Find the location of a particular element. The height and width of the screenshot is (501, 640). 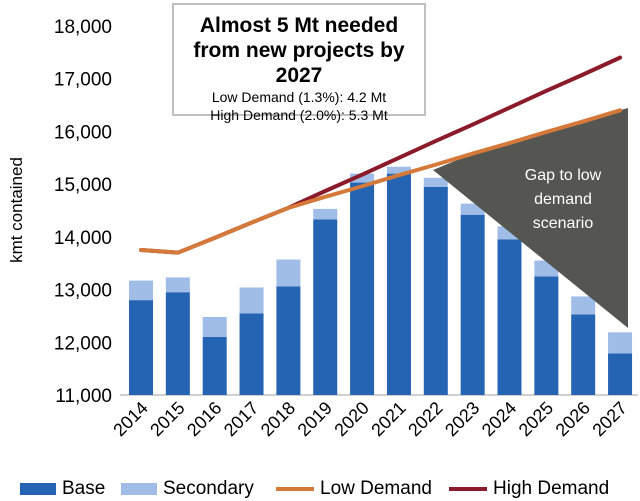

legend-label: High Demand is located at coordinates (551, 488).